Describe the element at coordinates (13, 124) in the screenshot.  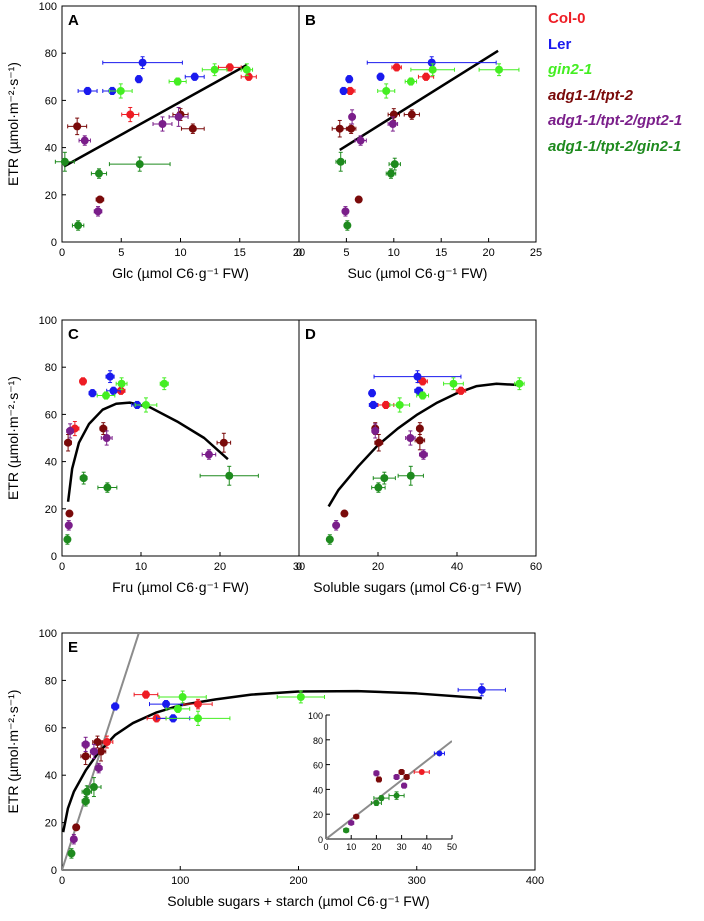
I see `panel-a-ylabel: ETR (µmol·m⁻²·s⁻¹)` at that location.